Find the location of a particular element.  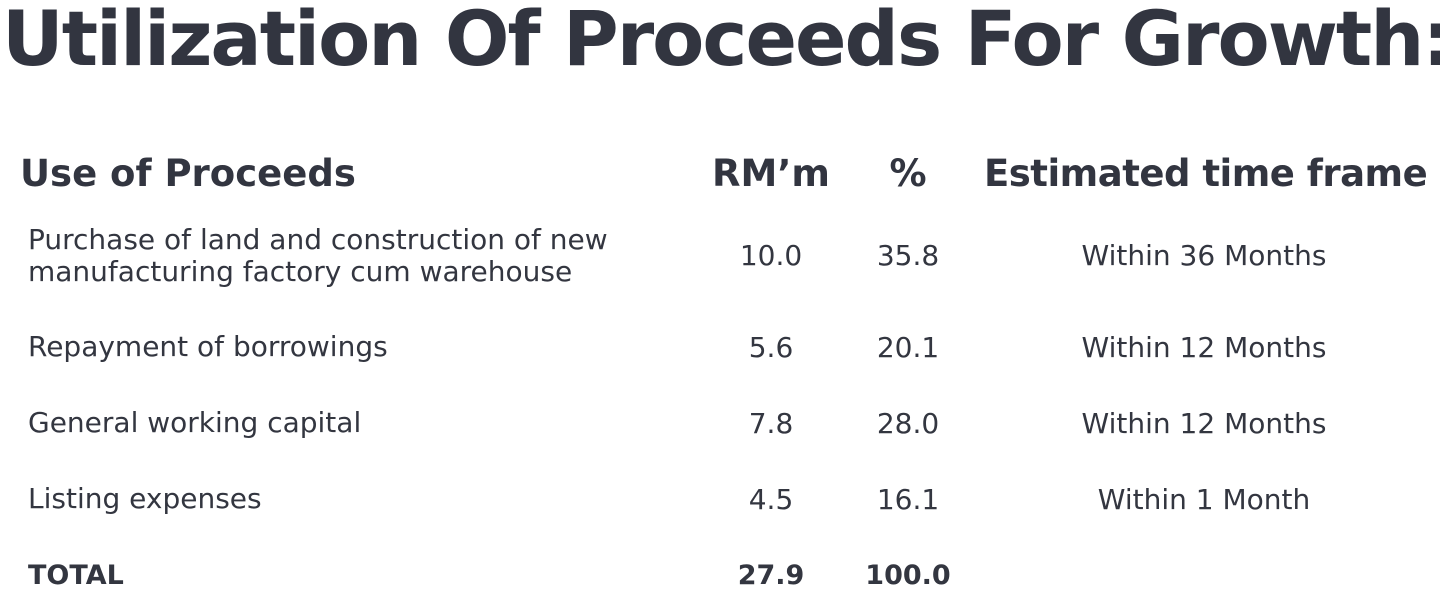

header-rm-million: RM’m is located at coordinates (771, 173).